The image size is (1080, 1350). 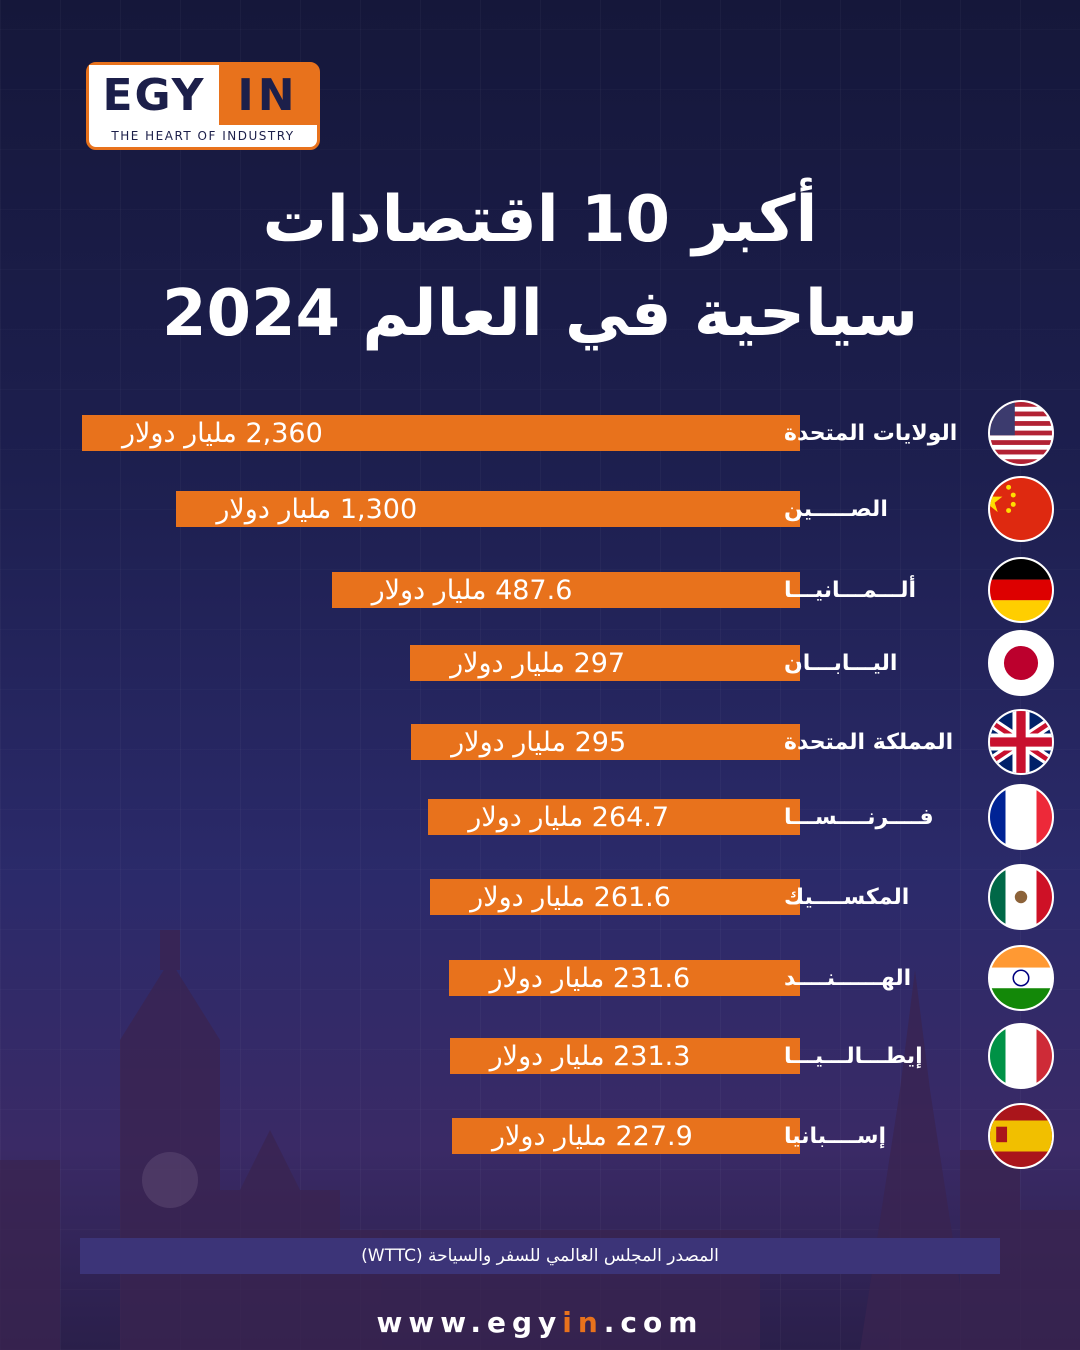 I want to click on bar: 227.9 مليار دولار, so click(x=626, y=1136).